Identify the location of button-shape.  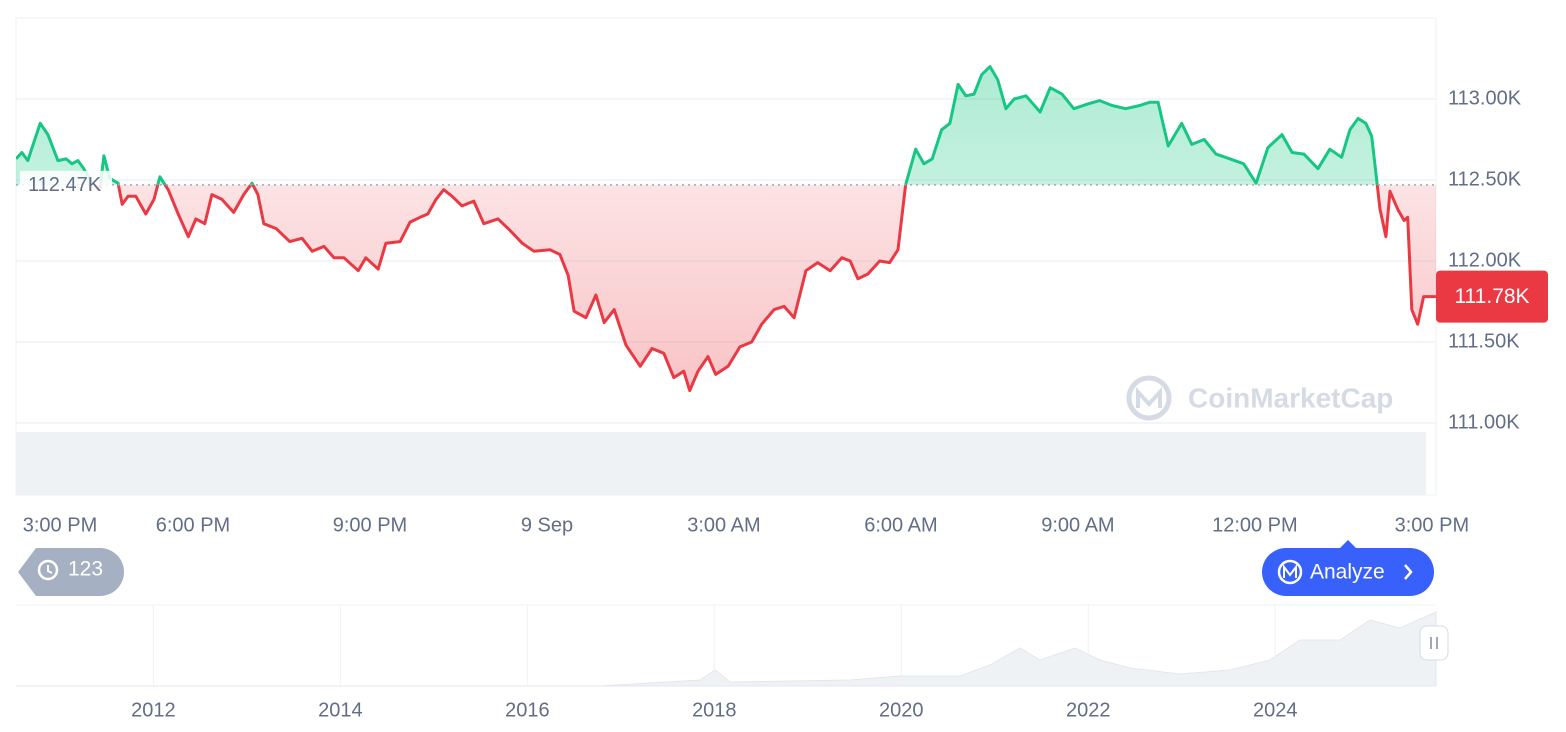
(1348, 572).